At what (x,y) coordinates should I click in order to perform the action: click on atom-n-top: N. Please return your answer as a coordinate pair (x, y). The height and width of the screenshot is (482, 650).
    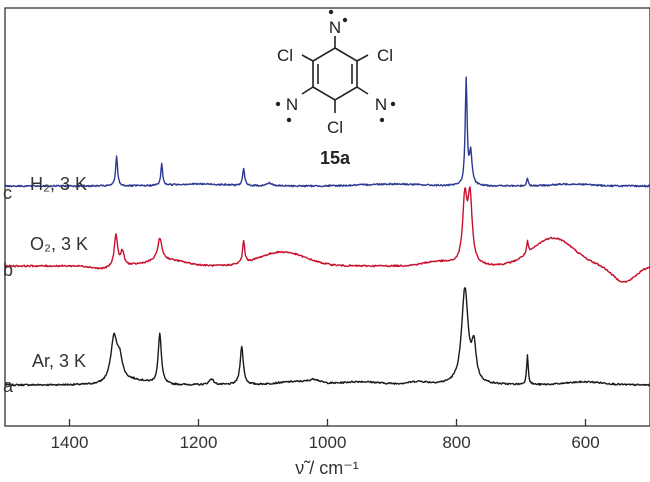
    Looking at the image, I should click on (335, 27).